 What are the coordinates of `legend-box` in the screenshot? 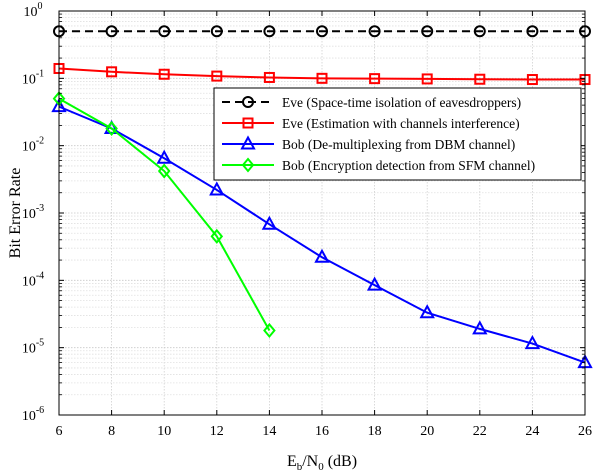 It's located at (397, 134).